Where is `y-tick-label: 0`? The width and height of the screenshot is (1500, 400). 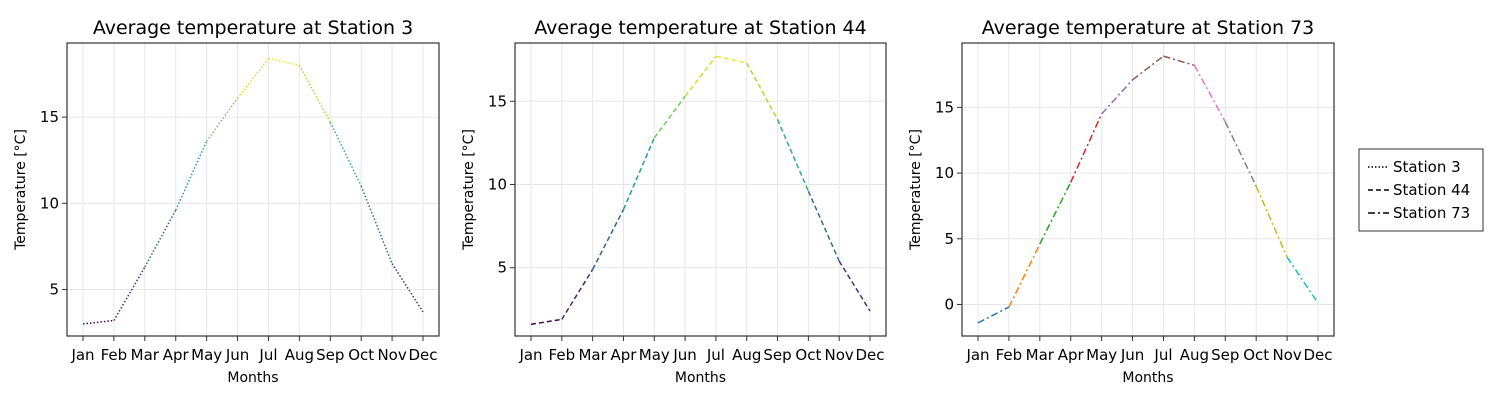
y-tick-label: 0 is located at coordinates (949, 304).